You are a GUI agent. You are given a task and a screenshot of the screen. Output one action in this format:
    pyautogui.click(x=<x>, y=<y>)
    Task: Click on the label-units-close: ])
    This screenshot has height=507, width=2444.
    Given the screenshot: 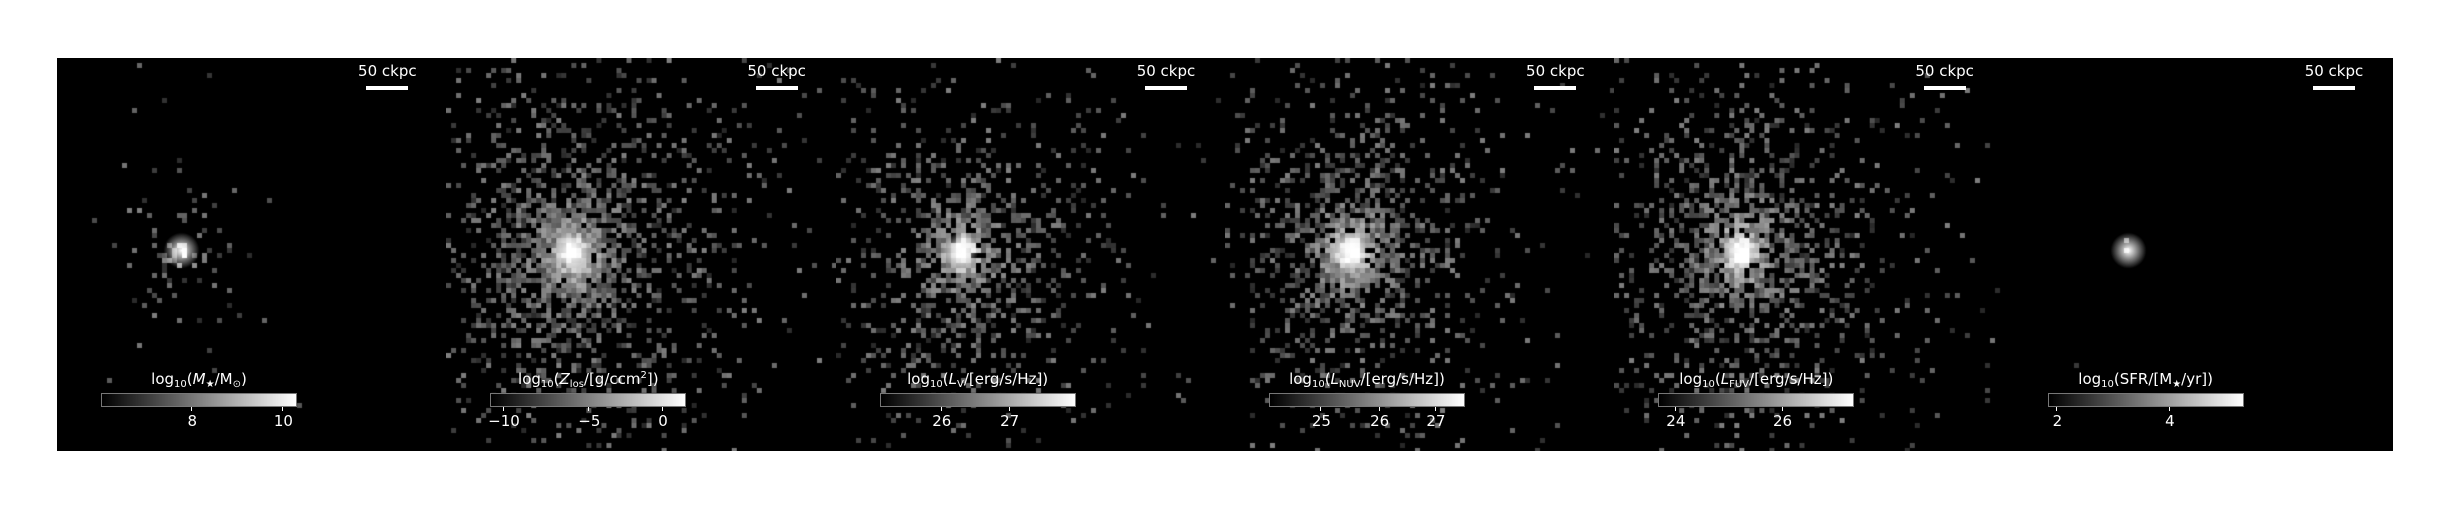 What is the action you would take?
    pyautogui.click(x=652, y=379)
    